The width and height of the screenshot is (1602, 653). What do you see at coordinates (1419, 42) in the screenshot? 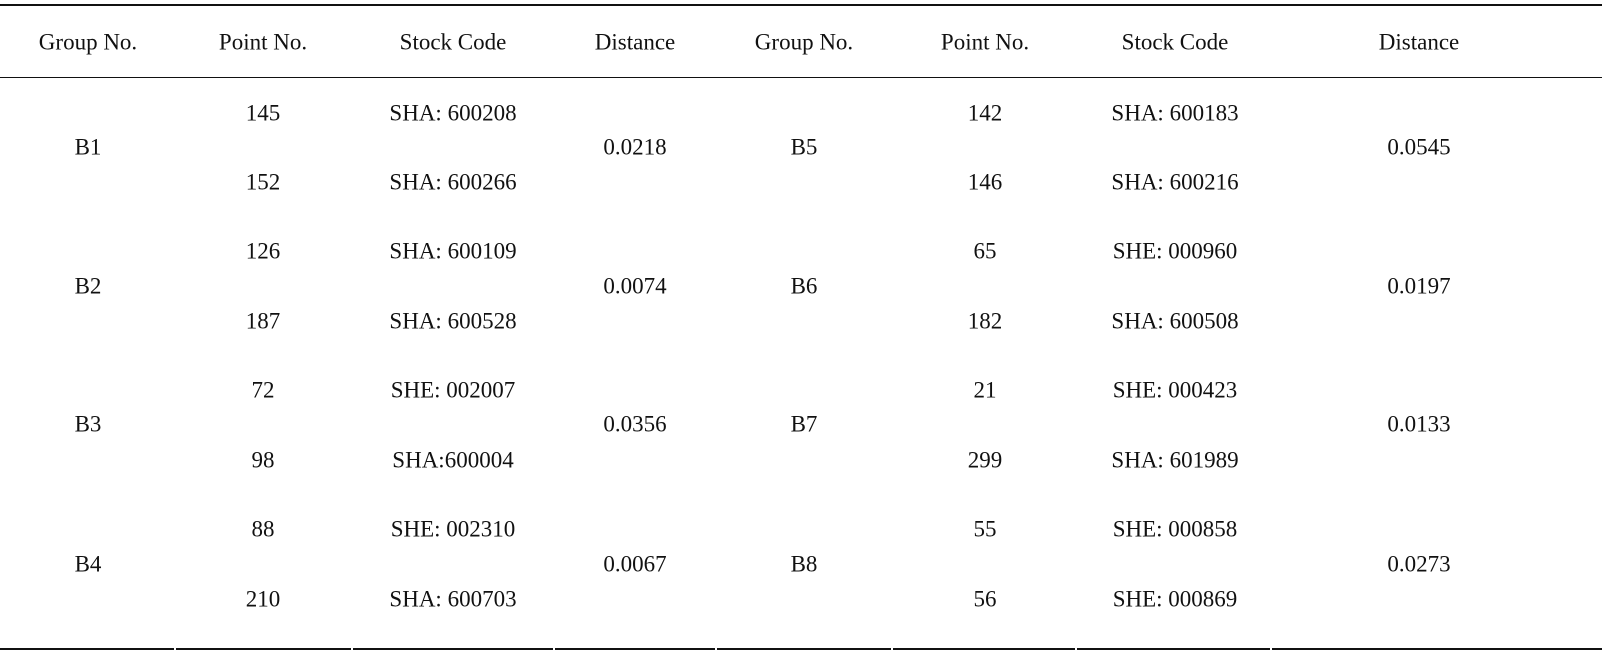
I see `header-distance-right: Distance` at bounding box center [1419, 42].